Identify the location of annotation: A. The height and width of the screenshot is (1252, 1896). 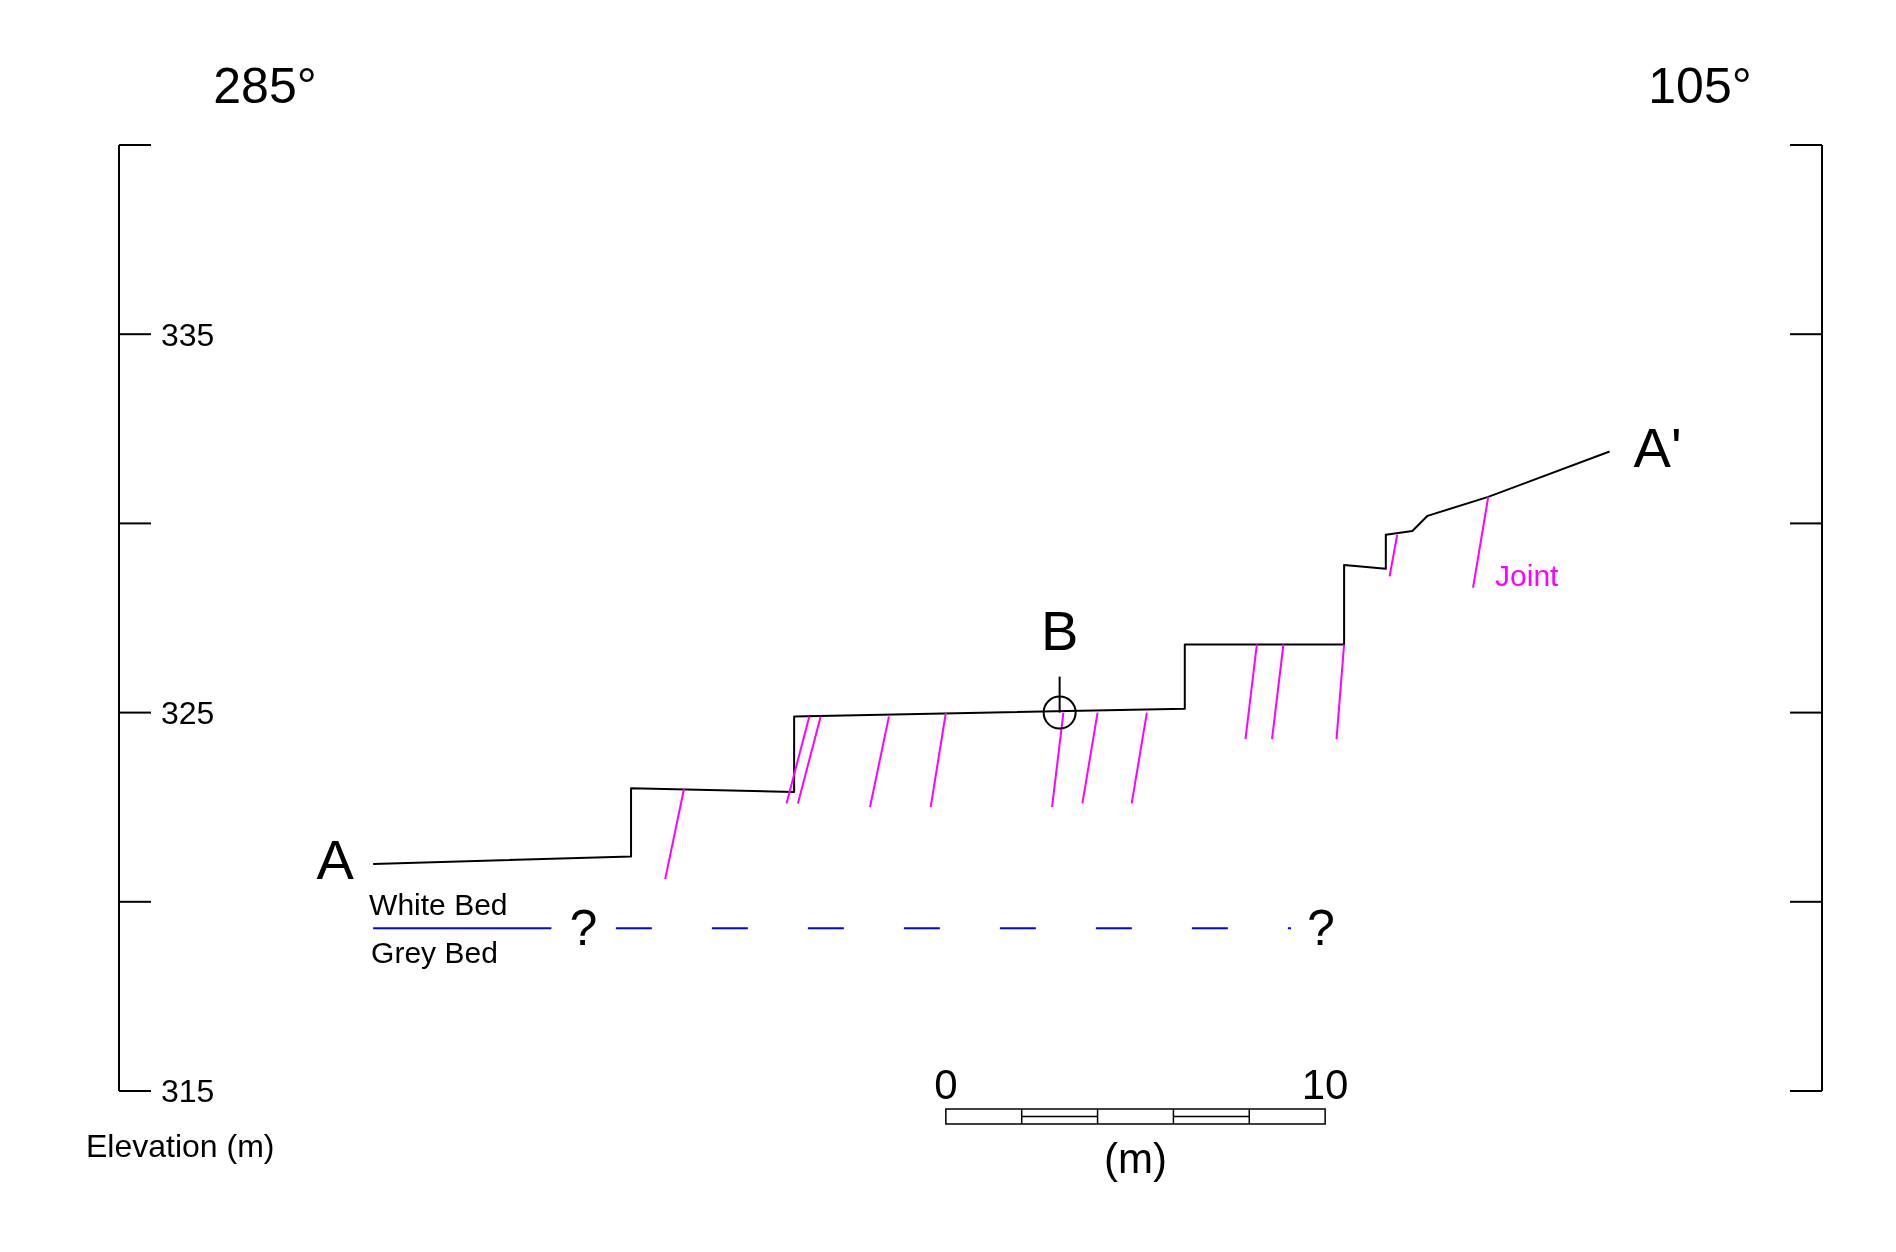
(335, 860).